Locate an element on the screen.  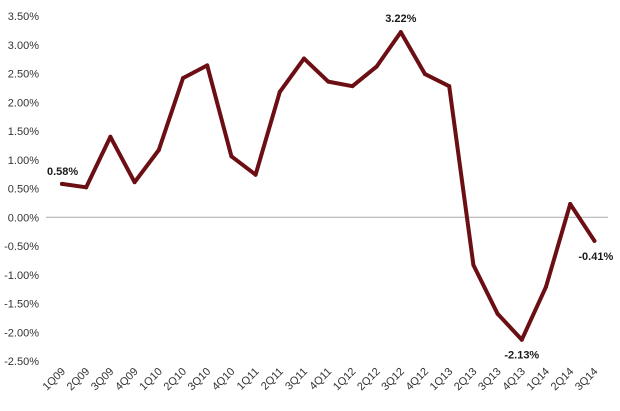
y-tick-label: 0.00% is located at coordinates (23, 218).